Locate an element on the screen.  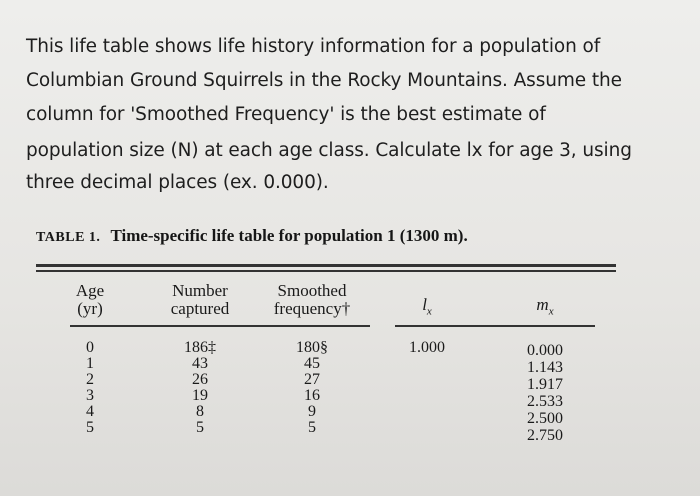
table-cell: 26 is located at coordinates (200, 379).